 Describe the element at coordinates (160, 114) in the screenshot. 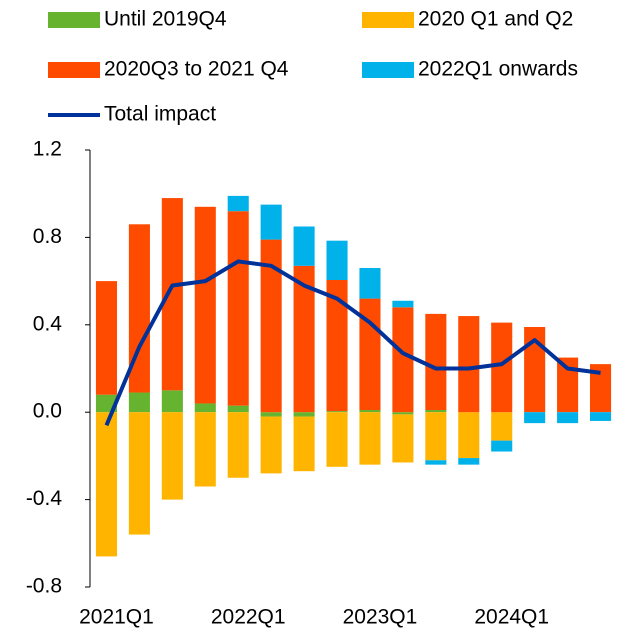

I see `legend-label: Total impact` at that location.